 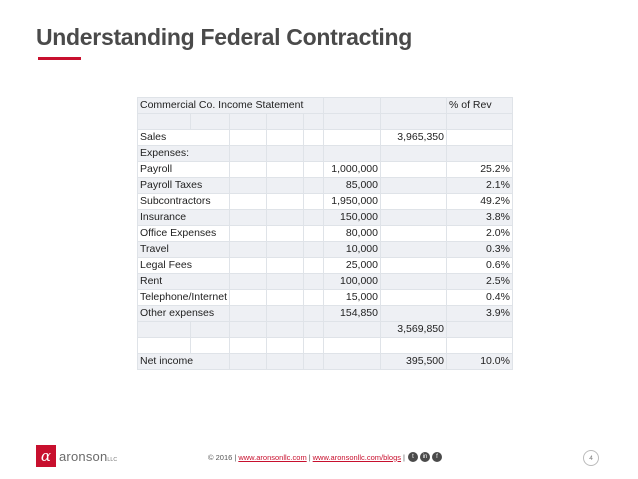 I want to click on aronson-logo: α aronsonLLC, so click(x=76, y=456).